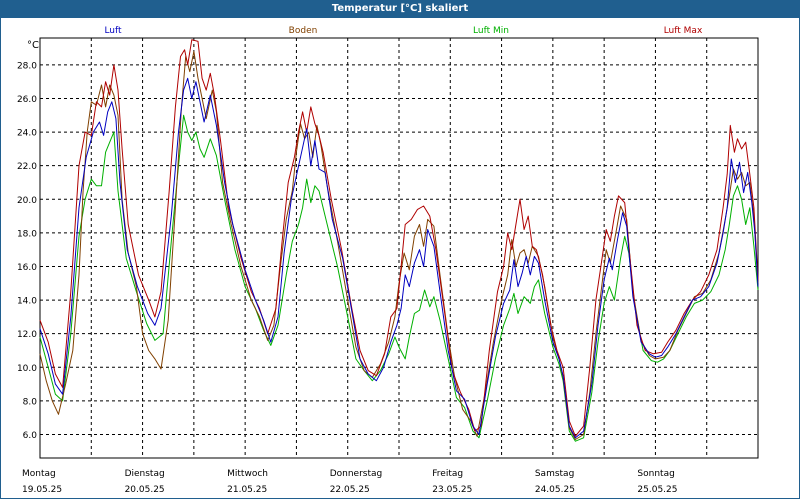 This screenshot has width=800, height=500. What do you see at coordinates (27, 302) in the screenshot?
I see `y-tick-label: 14.0` at bounding box center [27, 302].